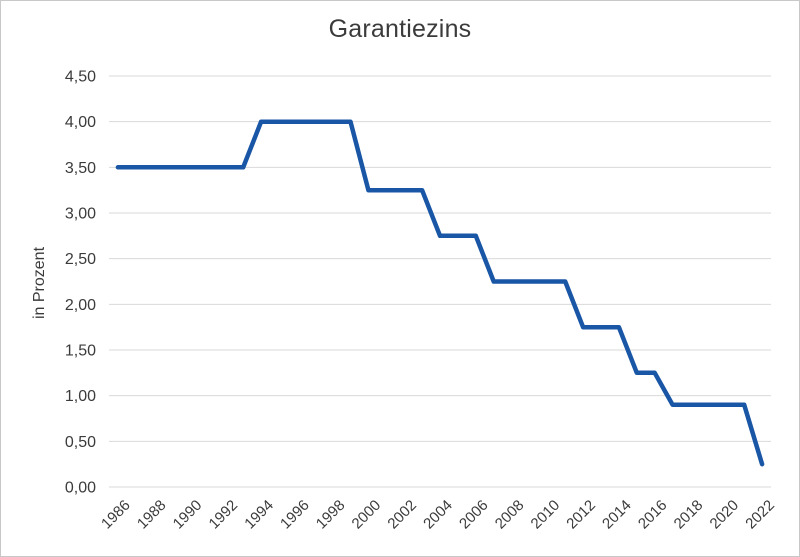 Image resolution: width=800 pixels, height=557 pixels. I want to click on y-tick-label: 2,00, so click(80, 305).